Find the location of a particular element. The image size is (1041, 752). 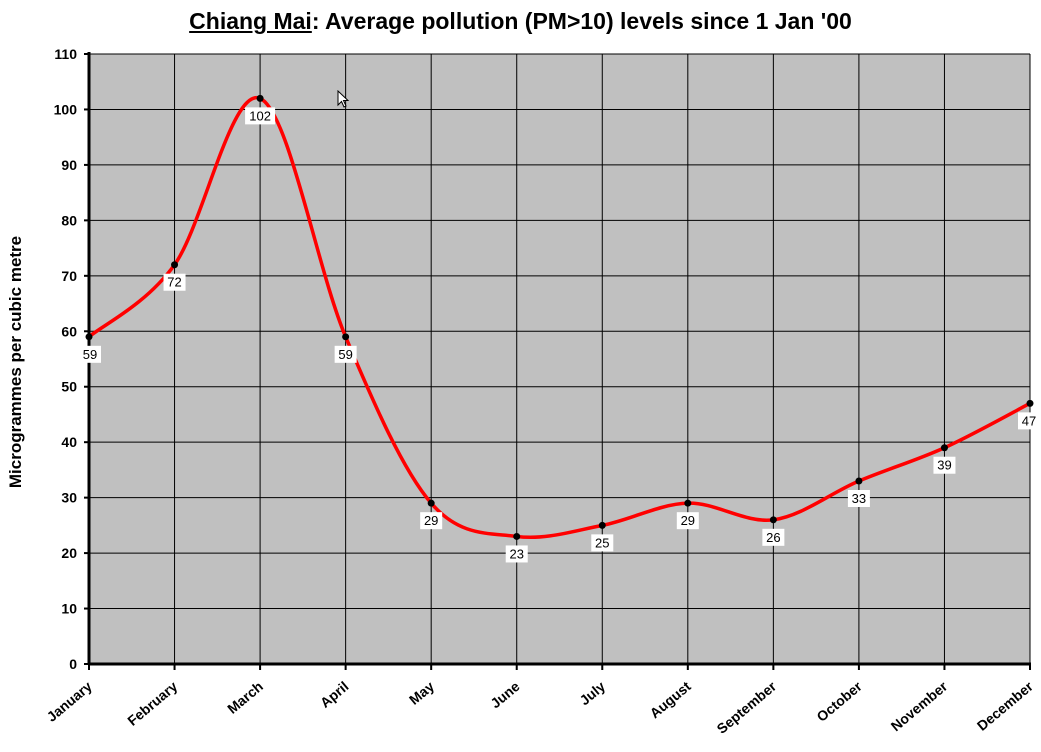

x-tick-label: December is located at coordinates (1005, 706).